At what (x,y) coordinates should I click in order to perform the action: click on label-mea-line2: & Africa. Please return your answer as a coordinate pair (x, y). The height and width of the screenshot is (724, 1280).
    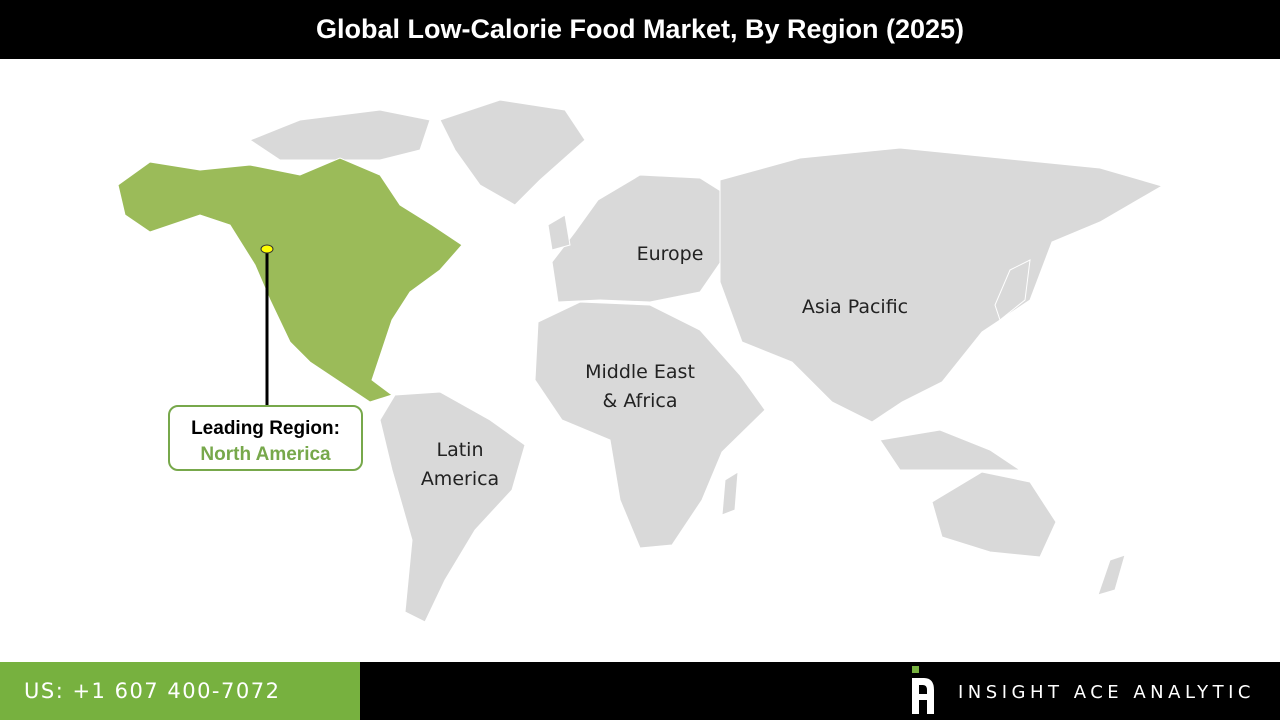
    Looking at the image, I should click on (640, 401).